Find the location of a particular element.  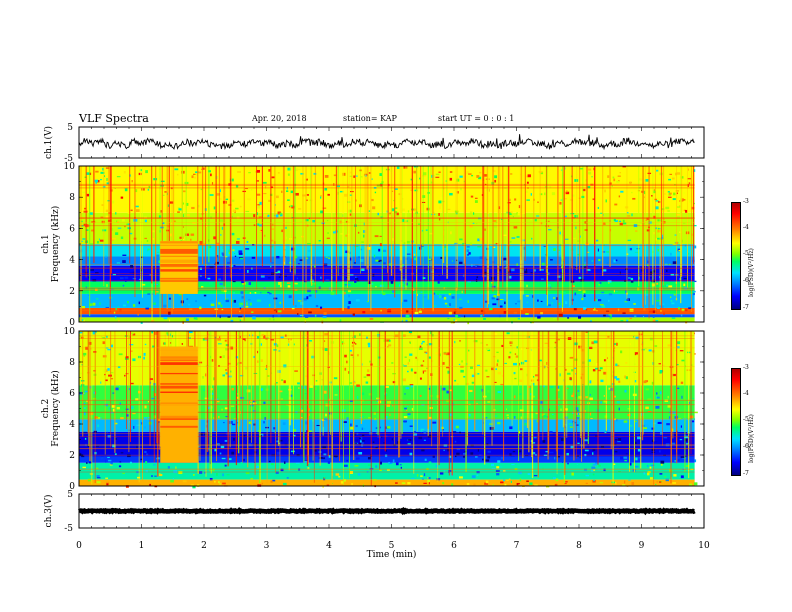

colorbar-ch1-tick: -6 is located at coordinates (746, 280).